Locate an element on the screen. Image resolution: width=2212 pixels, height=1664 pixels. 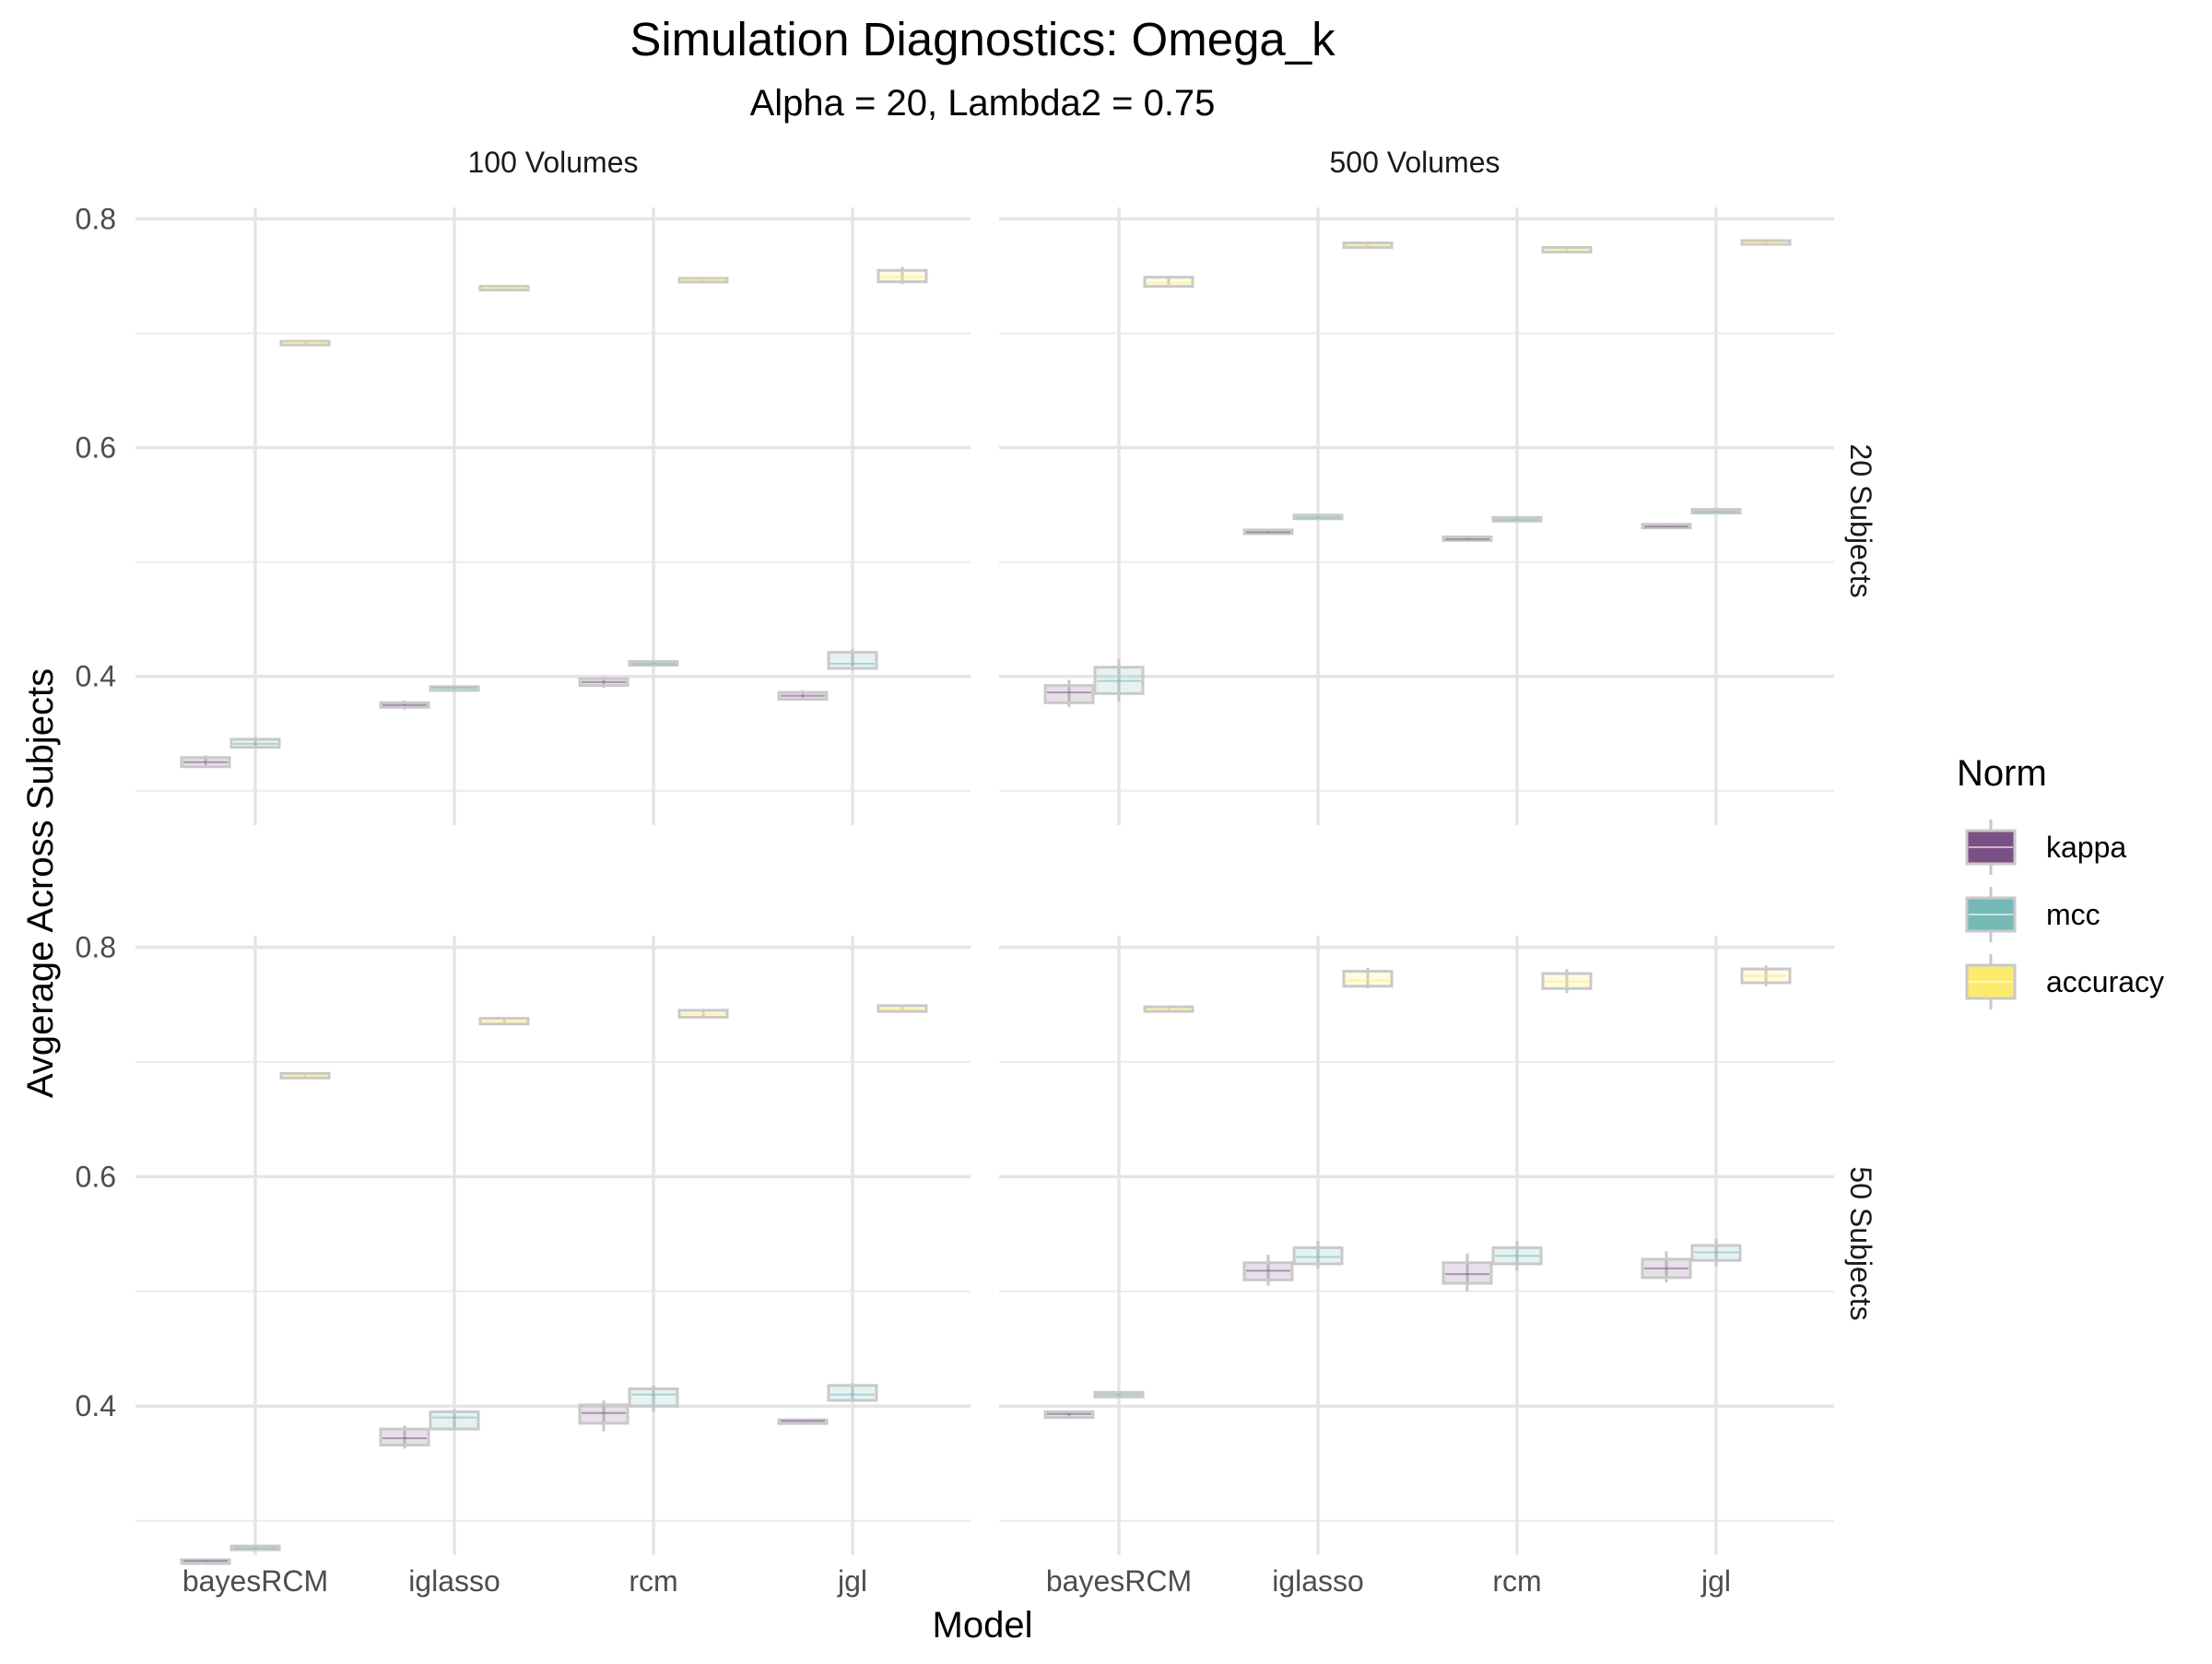
x-axis-title: Model is located at coordinates (983, 1625).